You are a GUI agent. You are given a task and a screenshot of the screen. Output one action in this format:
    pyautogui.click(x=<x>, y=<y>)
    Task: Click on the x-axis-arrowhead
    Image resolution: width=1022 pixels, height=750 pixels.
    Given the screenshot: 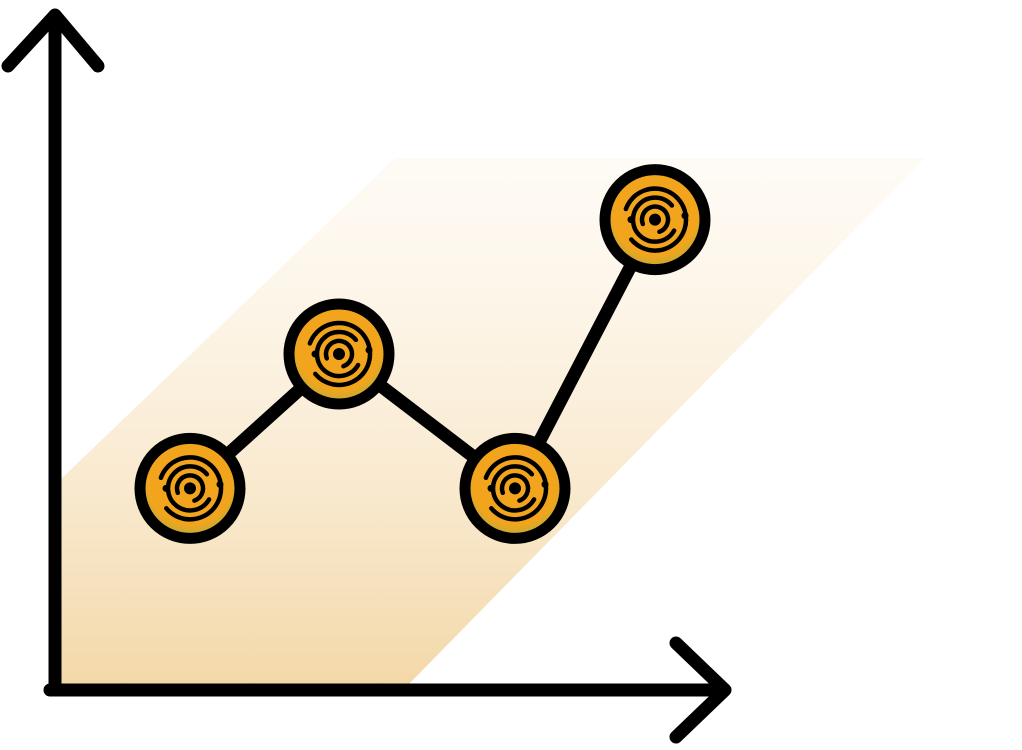 What is the action you would take?
    pyautogui.click(x=700, y=690)
    